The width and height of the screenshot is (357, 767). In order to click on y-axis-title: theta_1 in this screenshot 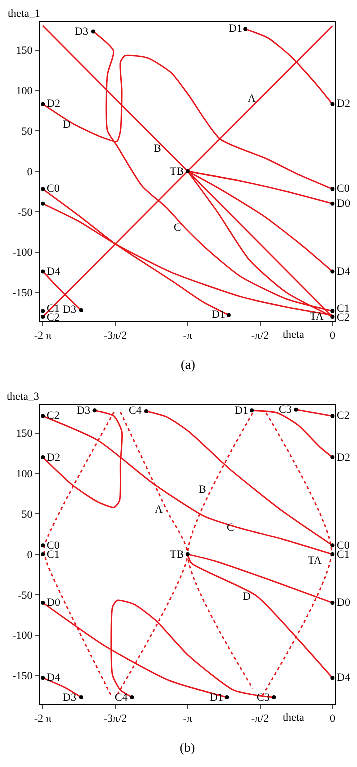, I will do `click(24, 14)`.